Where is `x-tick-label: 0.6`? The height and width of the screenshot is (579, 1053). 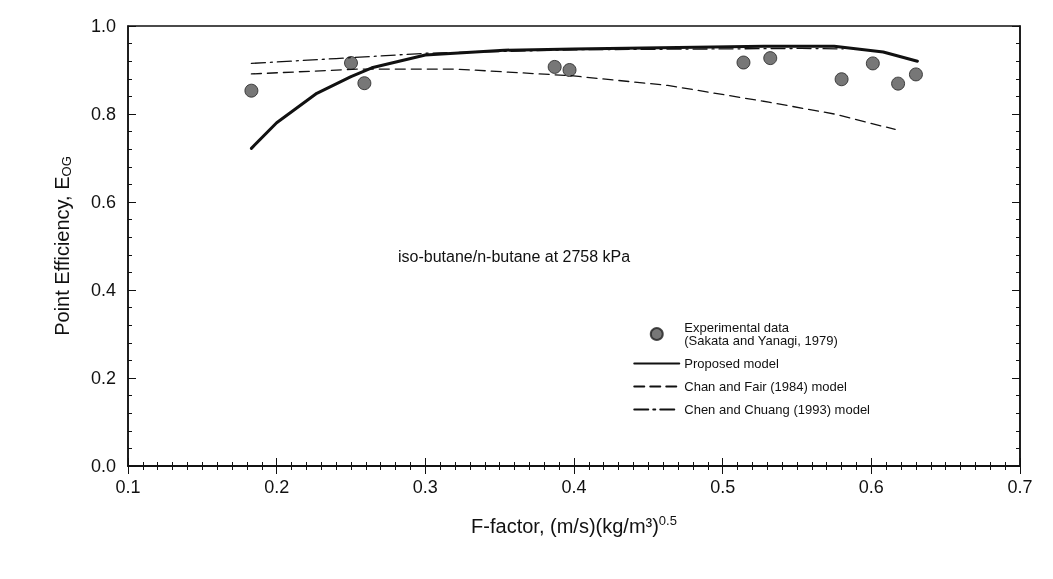
x-tick-label: 0.6 is located at coordinates (871, 487).